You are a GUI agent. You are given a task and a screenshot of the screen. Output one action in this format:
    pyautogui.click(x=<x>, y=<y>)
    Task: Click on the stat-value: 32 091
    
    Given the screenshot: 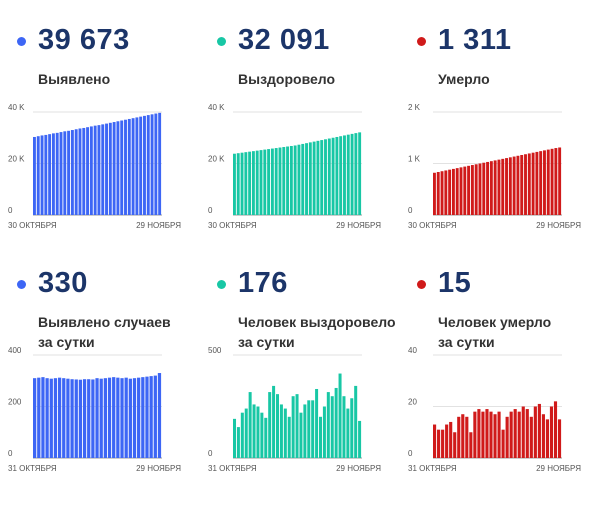 What is the action you would take?
    pyautogui.click(x=284, y=40)
    